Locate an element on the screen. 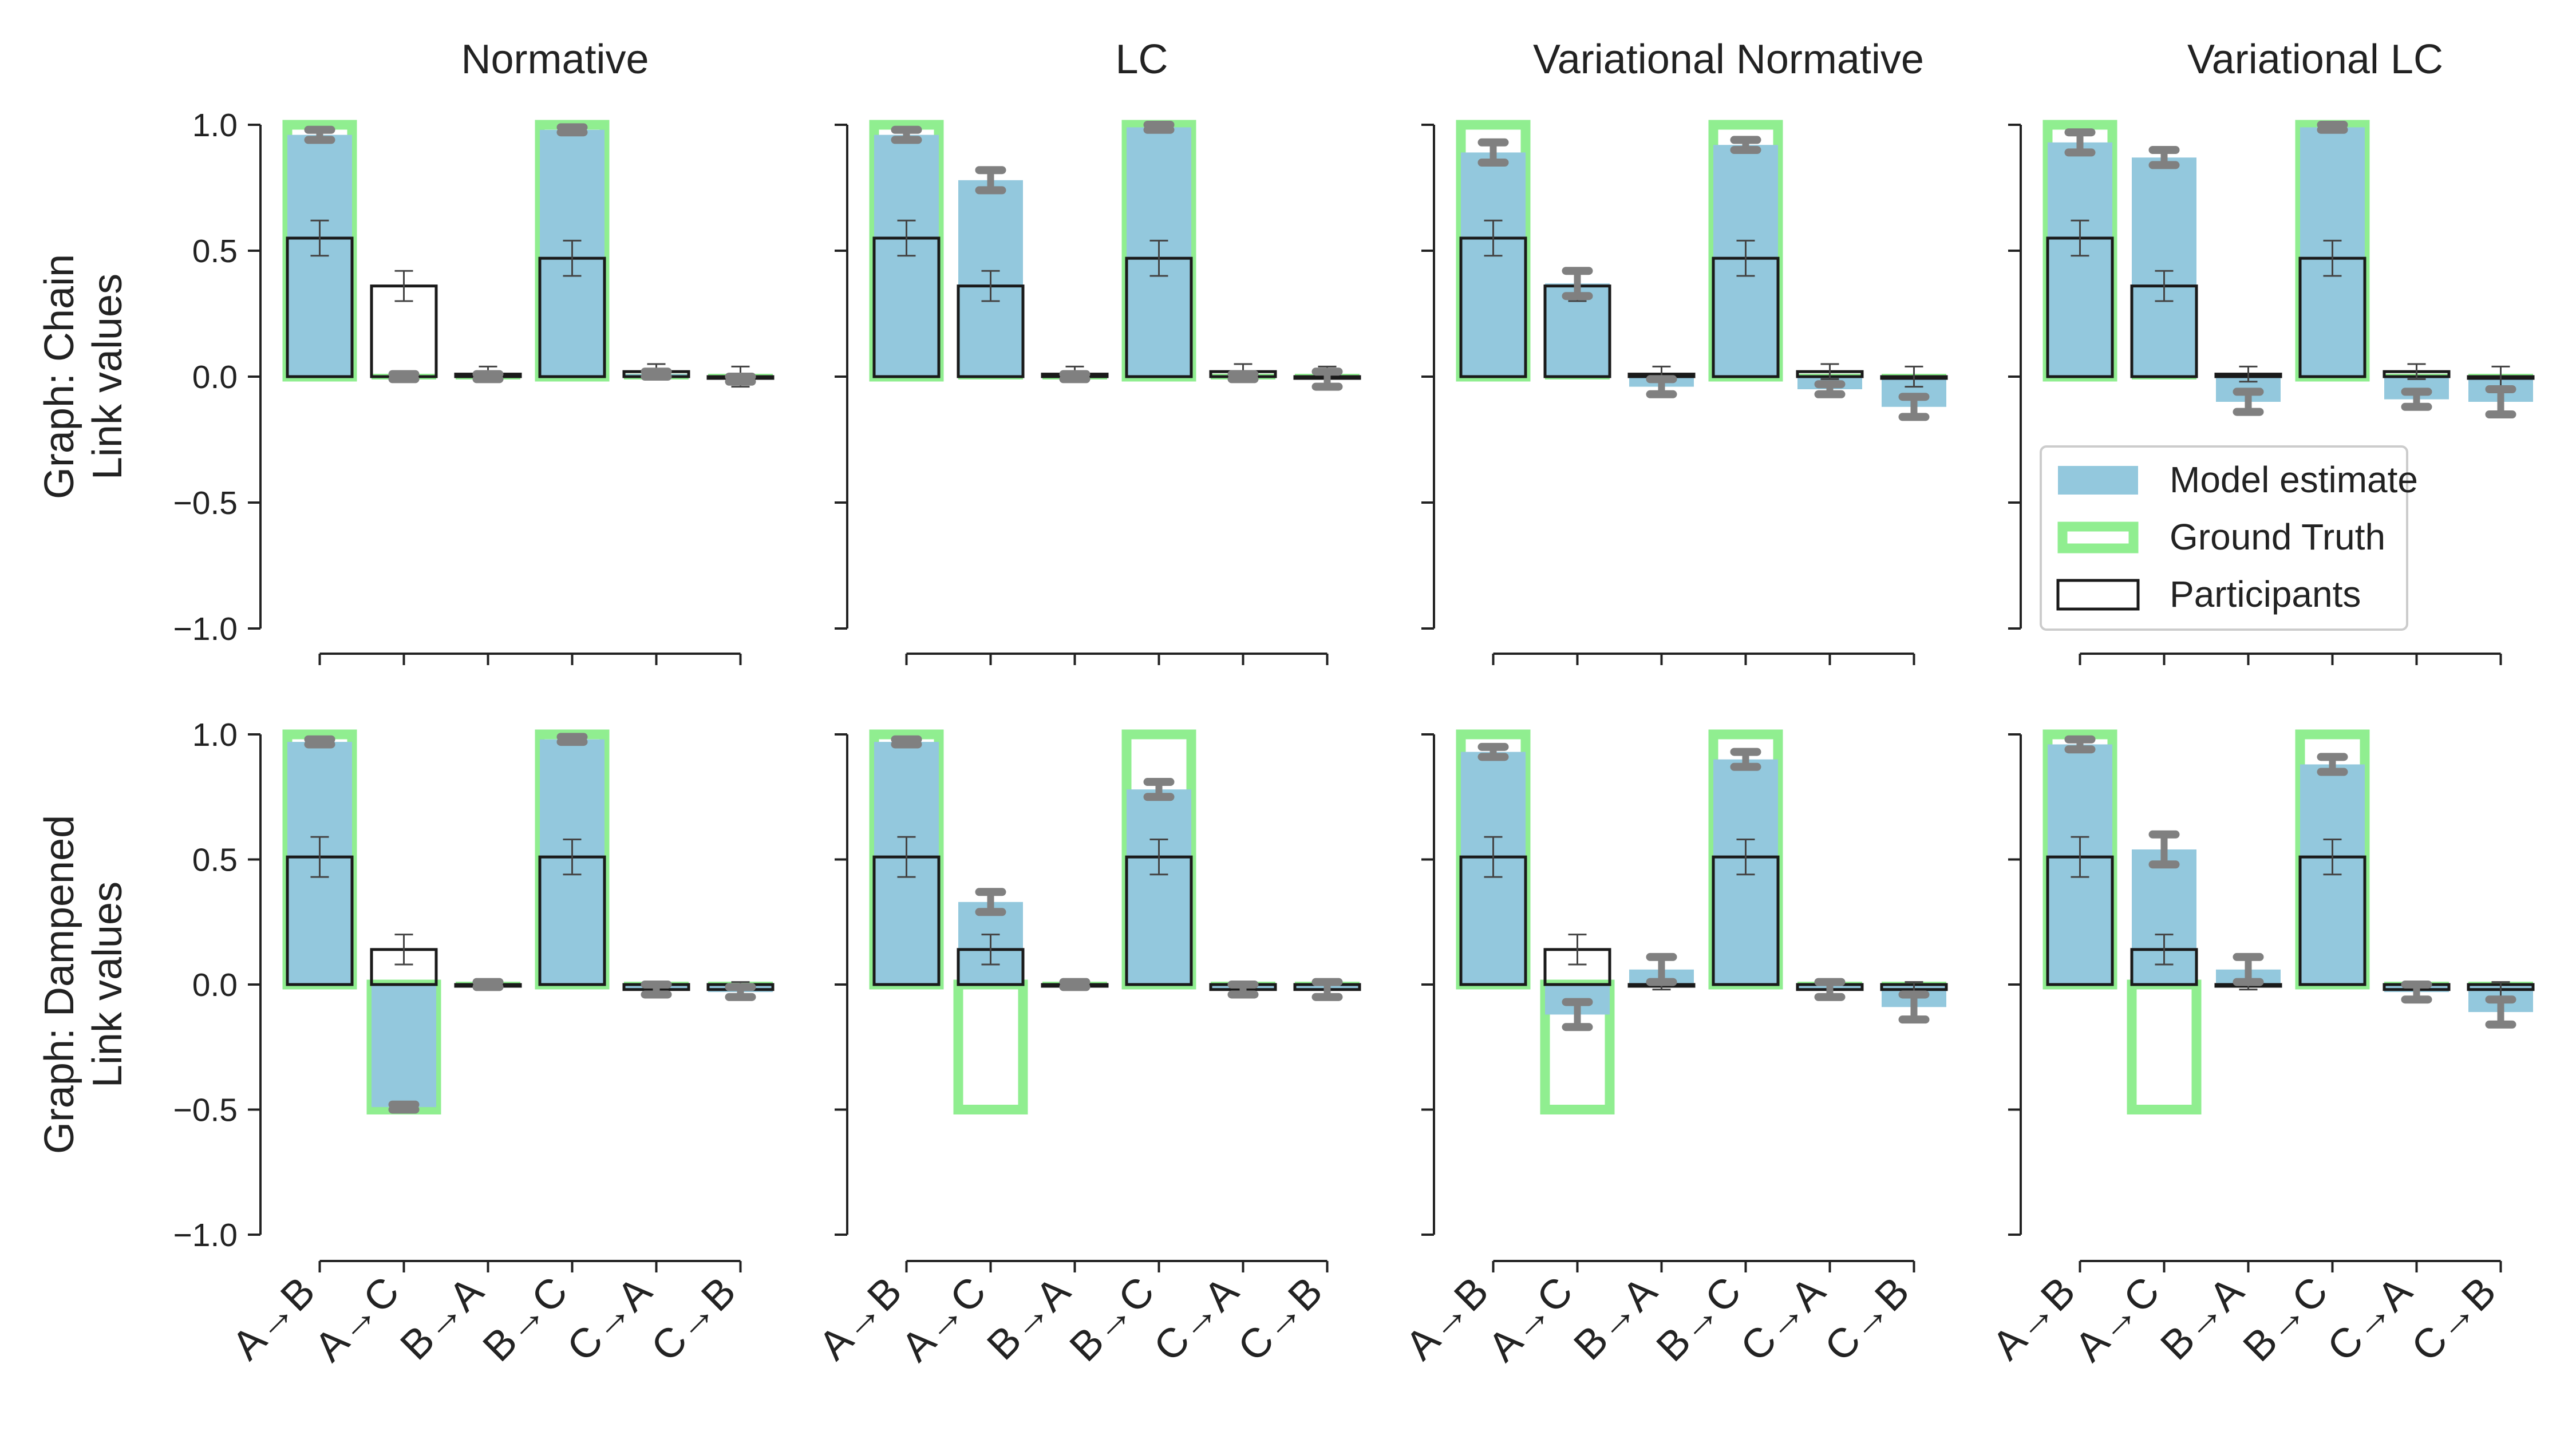  legend-swatch-participants is located at coordinates (2098, 595).